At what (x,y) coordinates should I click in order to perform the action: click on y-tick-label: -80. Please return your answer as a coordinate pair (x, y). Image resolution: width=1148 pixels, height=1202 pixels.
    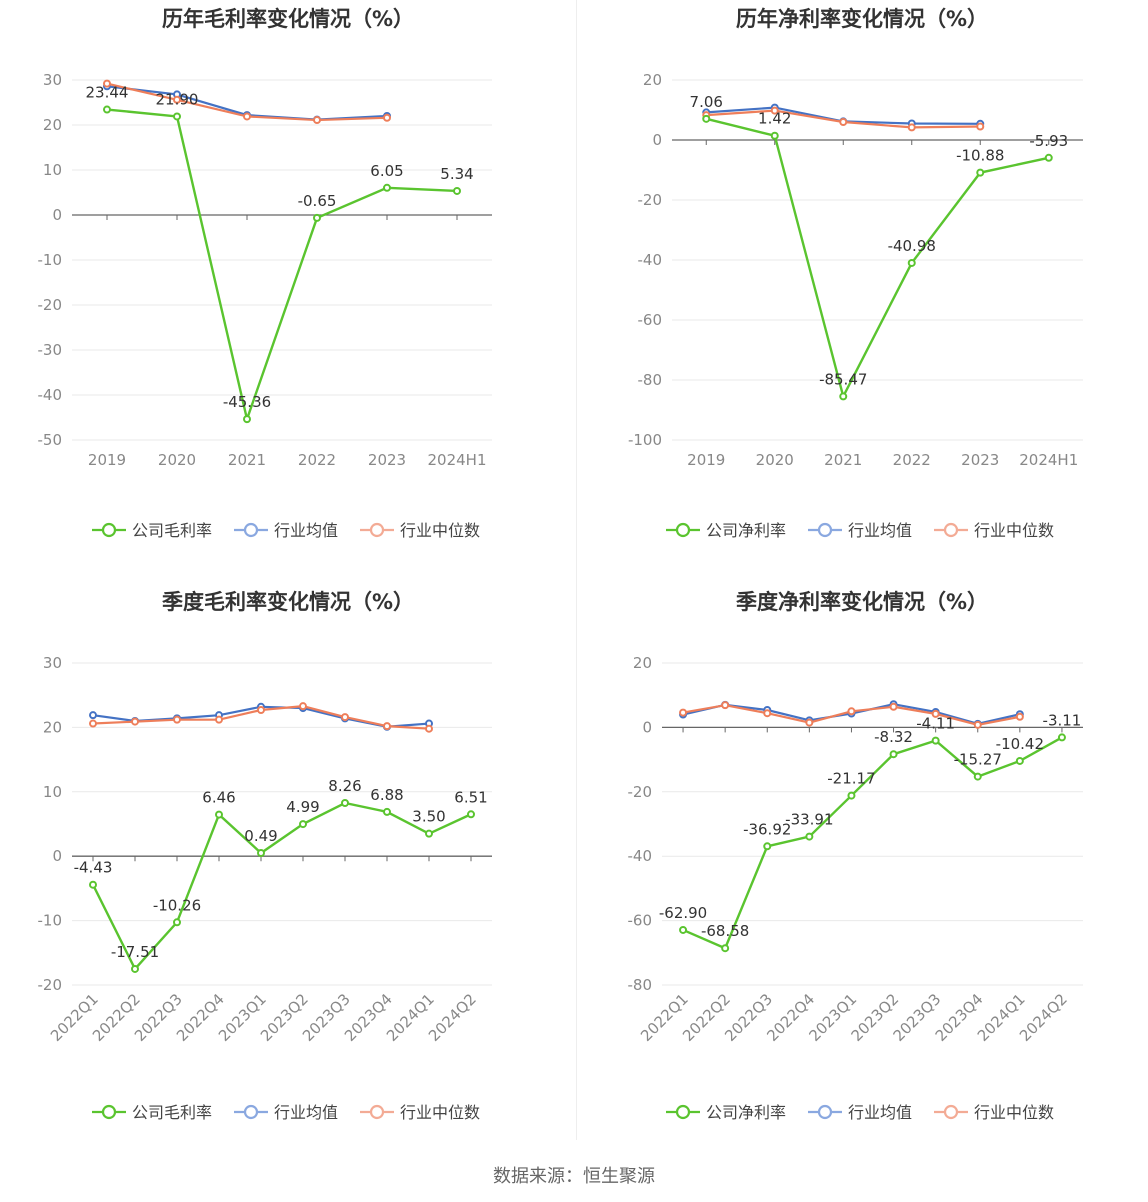
    Looking at the image, I should click on (640, 985).